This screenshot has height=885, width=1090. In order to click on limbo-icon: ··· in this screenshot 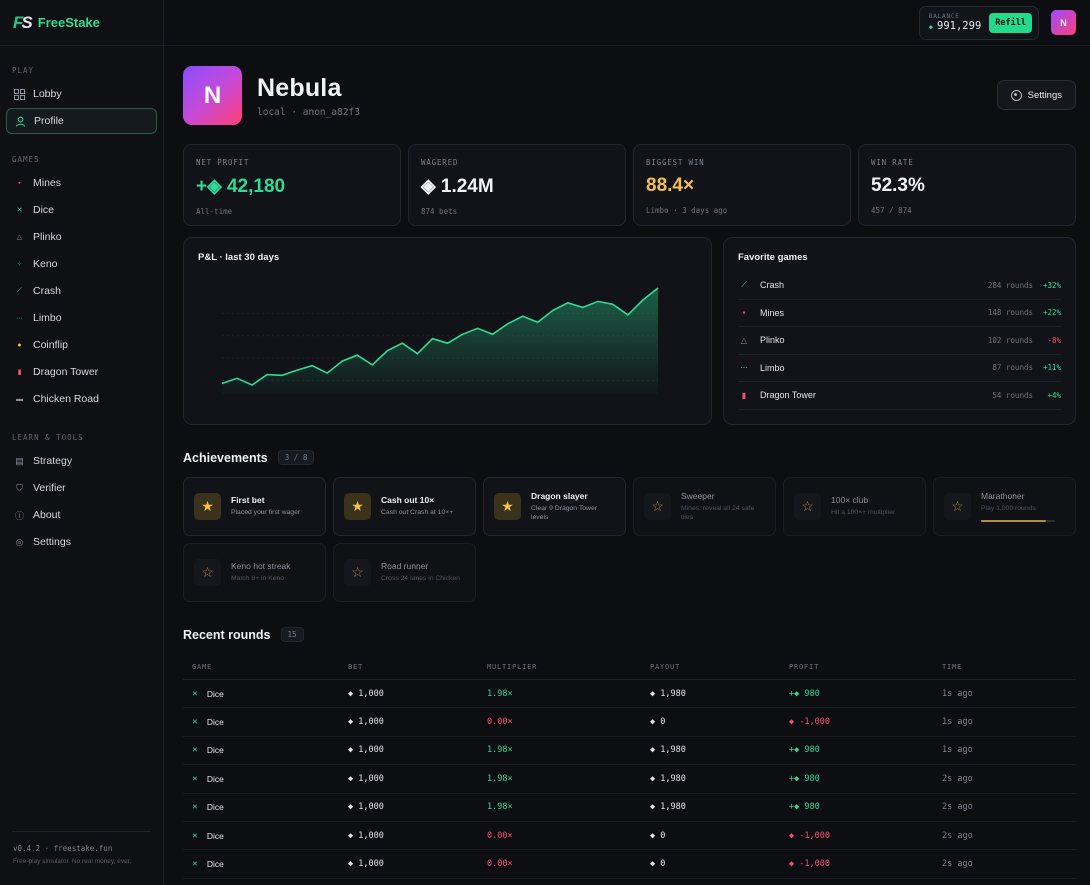, I will do `click(19, 318)`.